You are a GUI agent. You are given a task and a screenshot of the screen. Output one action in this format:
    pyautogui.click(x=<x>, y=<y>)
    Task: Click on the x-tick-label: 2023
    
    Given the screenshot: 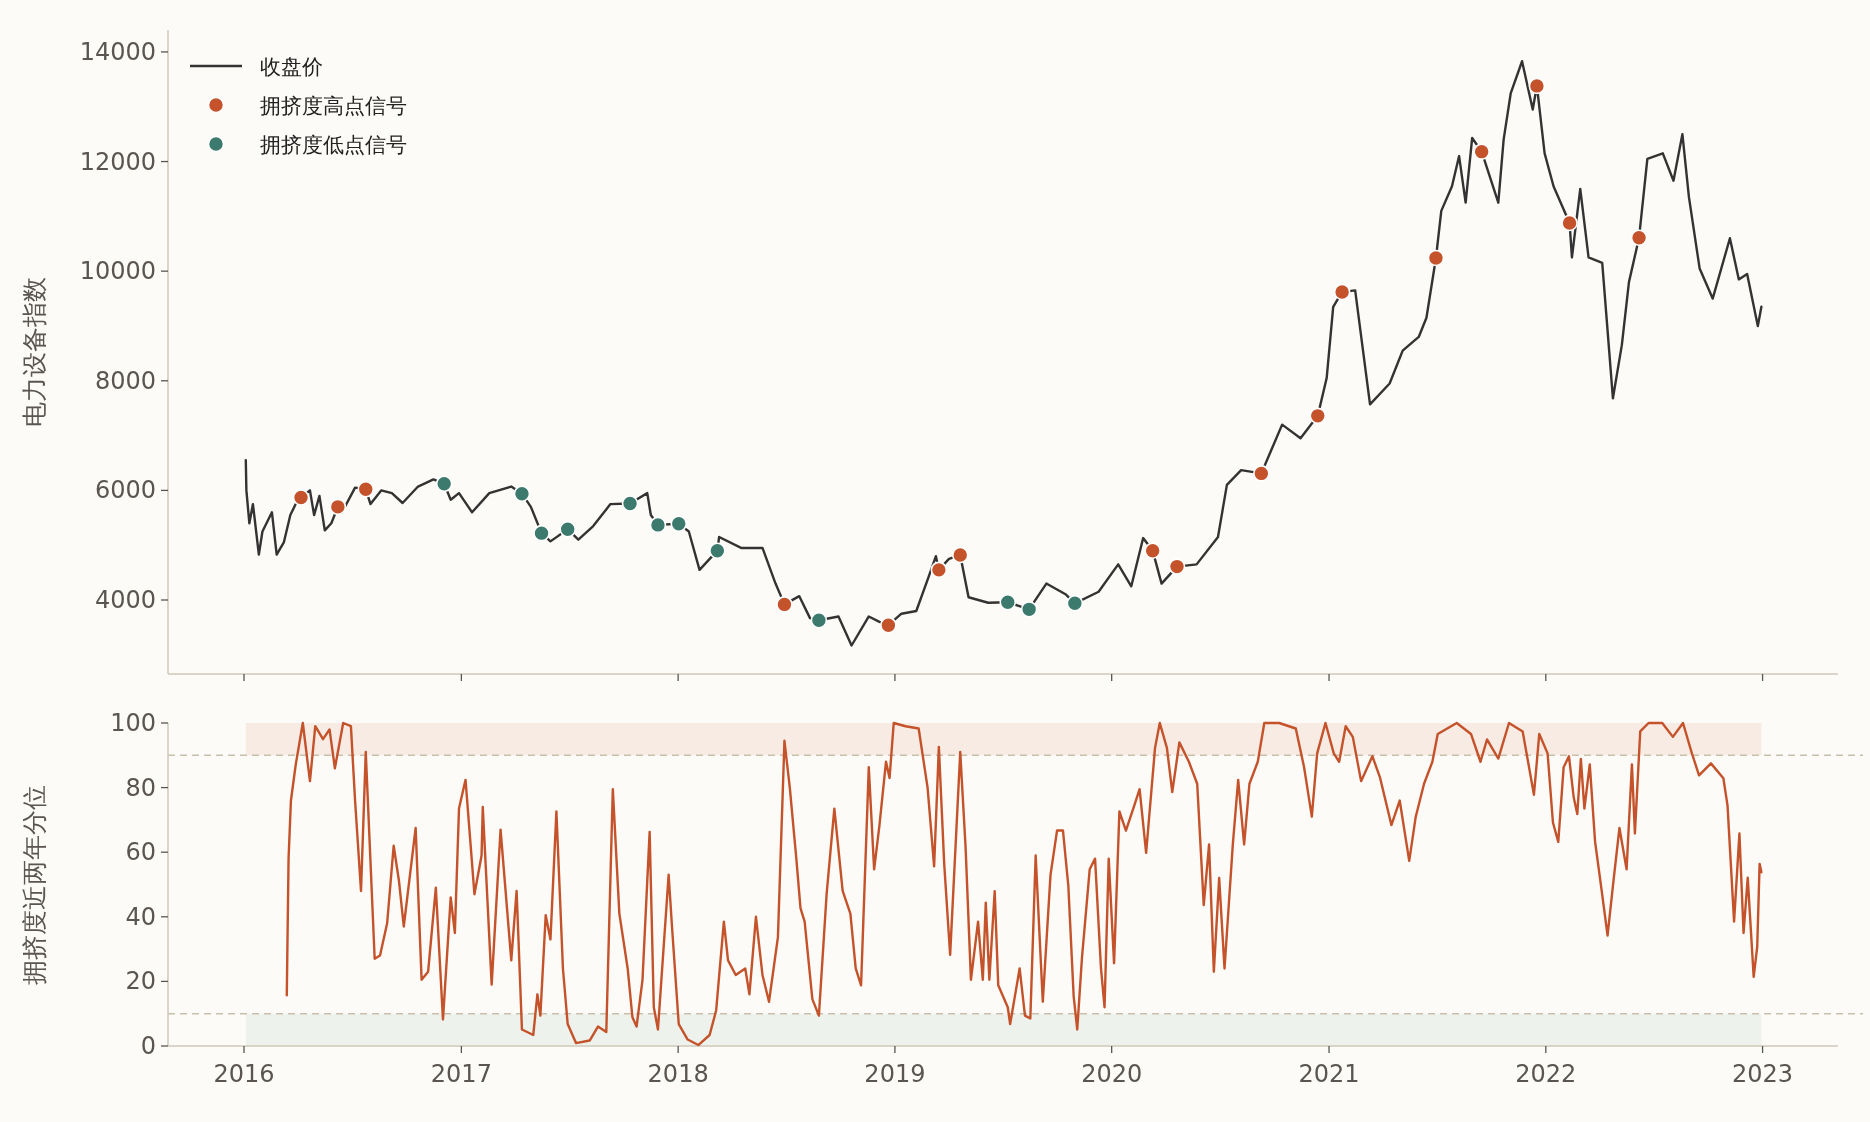 What is the action you would take?
    pyautogui.click(x=1763, y=1074)
    